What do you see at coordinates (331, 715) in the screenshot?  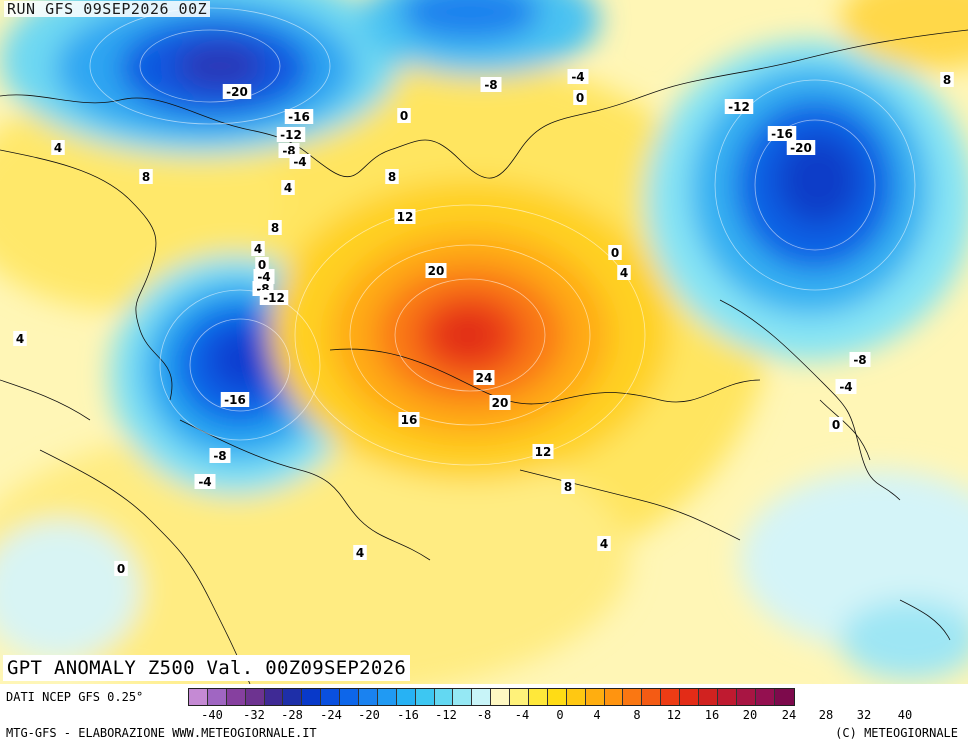 I see `scale-tick-label: -24` at bounding box center [331, 715].